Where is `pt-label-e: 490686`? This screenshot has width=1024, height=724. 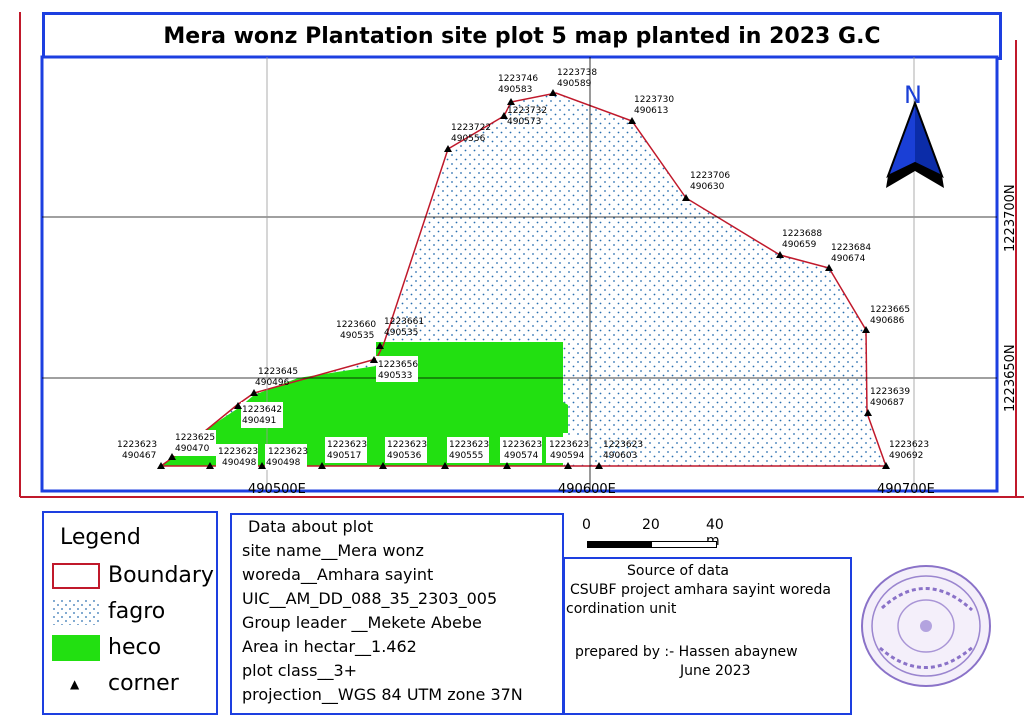
pt-label-e: 490686 is located at coordinates (887, 321).